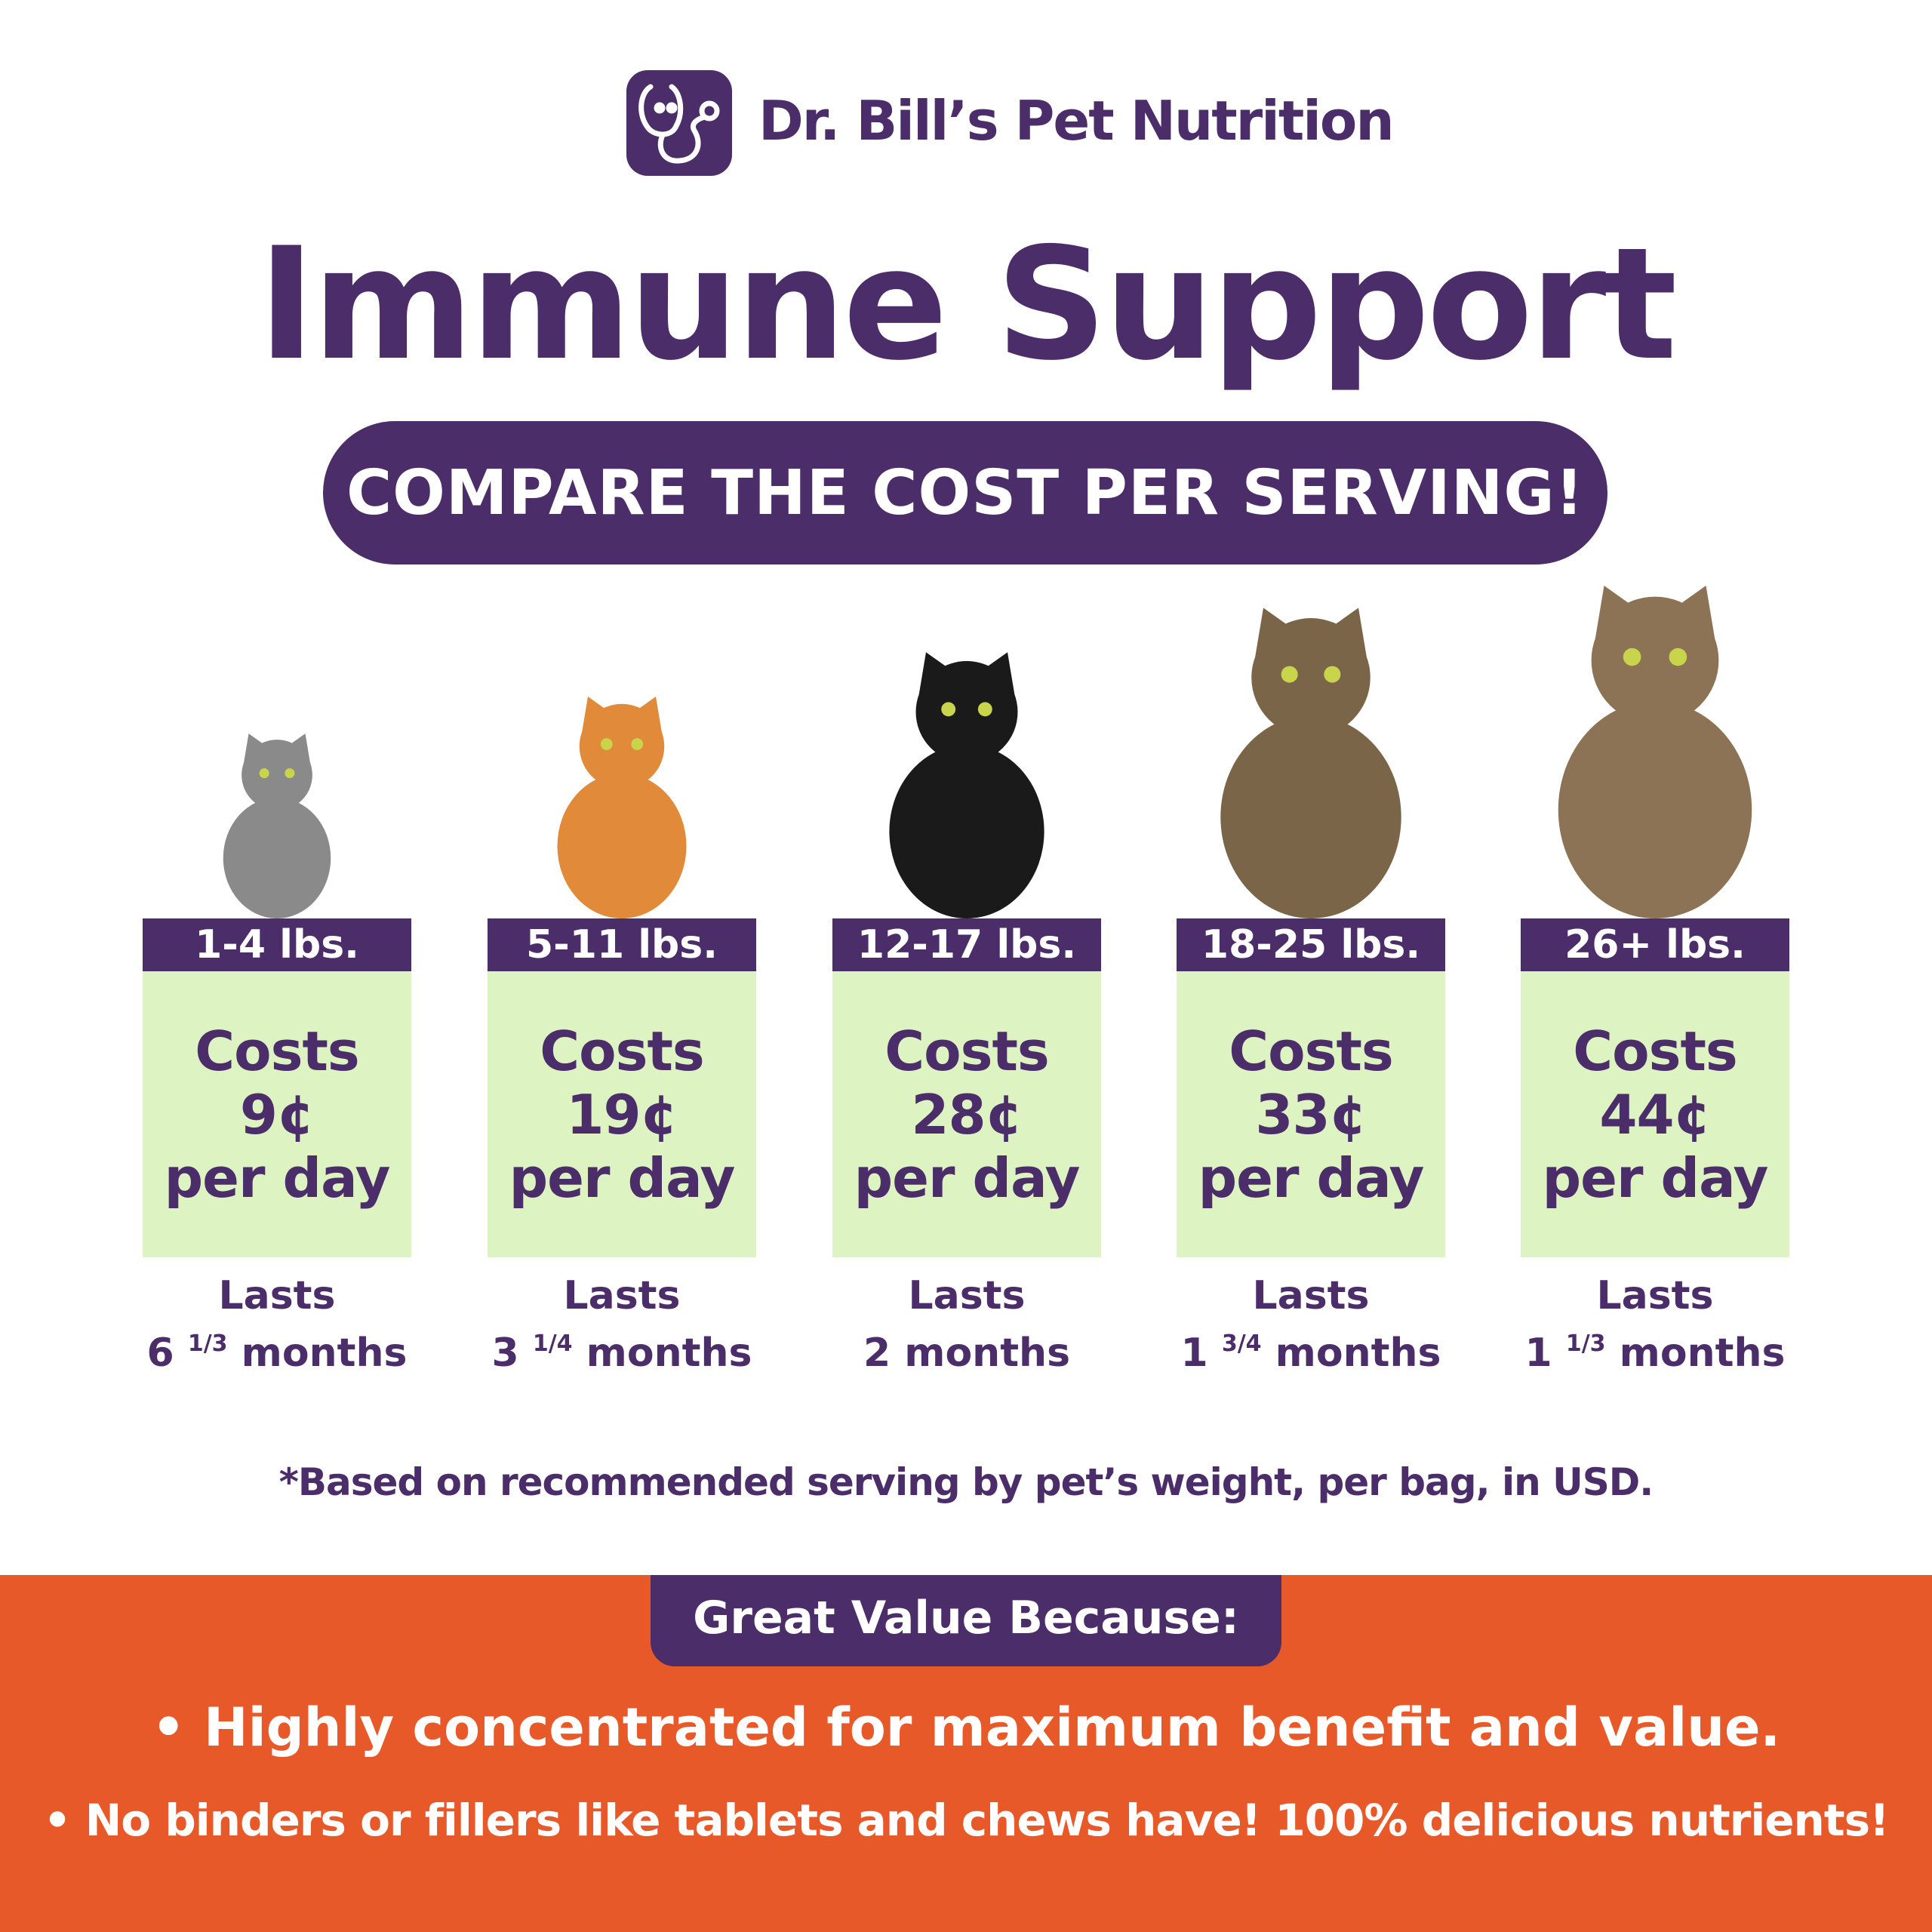  I want to click on cost-box: Costs 28¢ per day, so click(966, 1114).